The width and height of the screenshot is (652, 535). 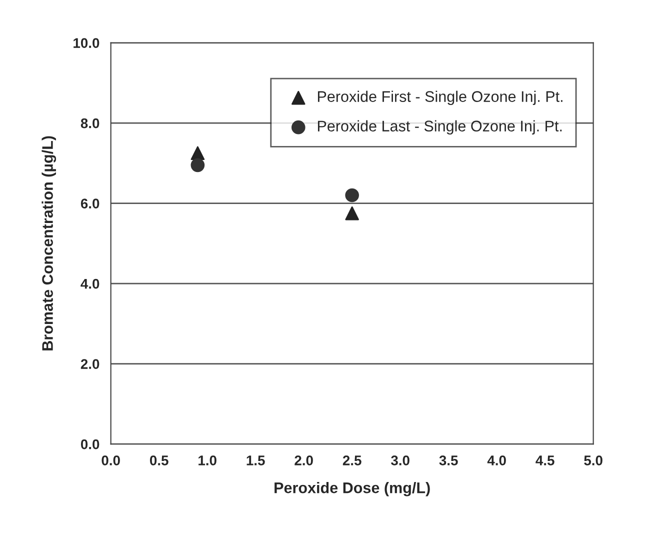 I want to click on y-tick-label: 4.0, so click(x=90, y=283).